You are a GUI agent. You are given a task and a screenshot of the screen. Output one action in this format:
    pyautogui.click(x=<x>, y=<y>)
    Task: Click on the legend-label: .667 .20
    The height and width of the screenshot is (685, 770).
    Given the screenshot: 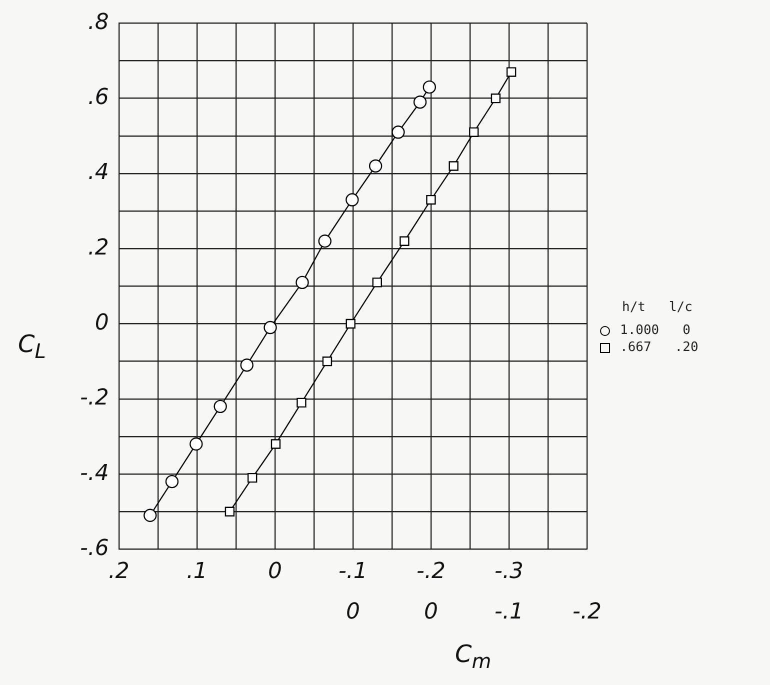 What is the action you would take?
    pyautogui.click(x=659, y=347)
    